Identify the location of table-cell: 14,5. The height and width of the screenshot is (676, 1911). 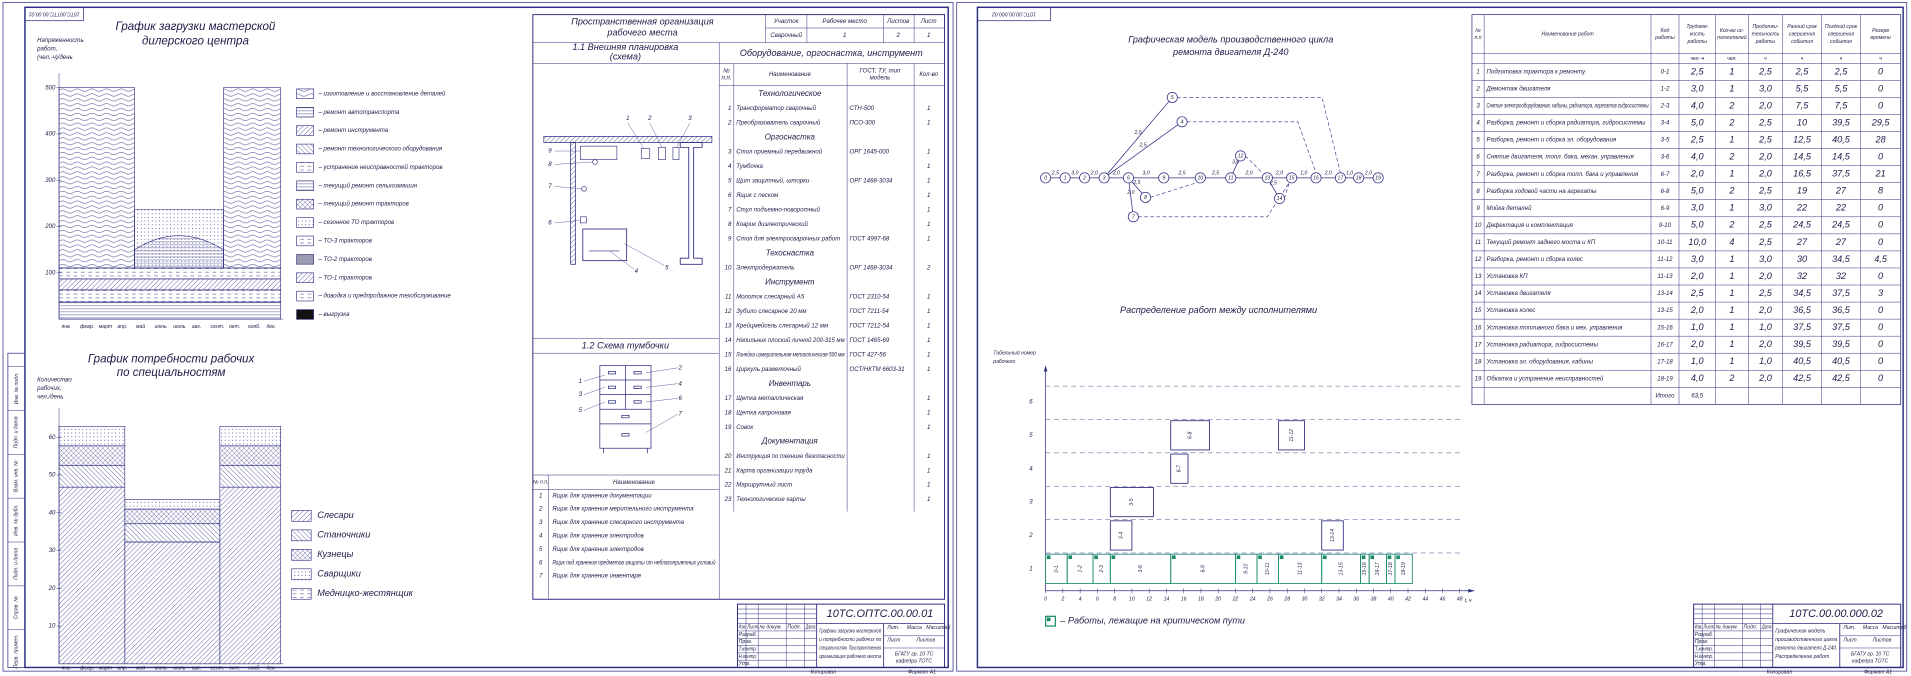
(1802, 157).